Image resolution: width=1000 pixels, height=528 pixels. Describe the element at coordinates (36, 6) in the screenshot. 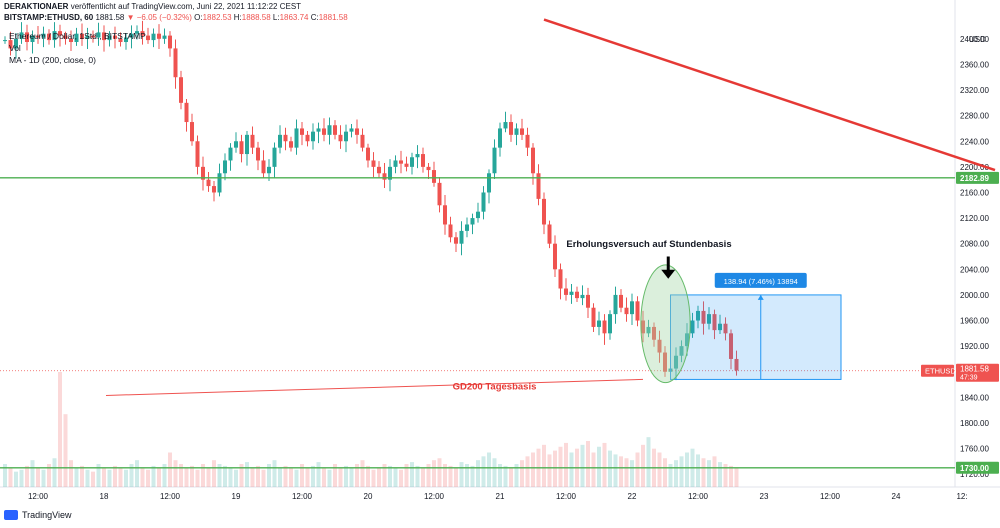

I see `author-name: DERAKTIONAER` at that location.